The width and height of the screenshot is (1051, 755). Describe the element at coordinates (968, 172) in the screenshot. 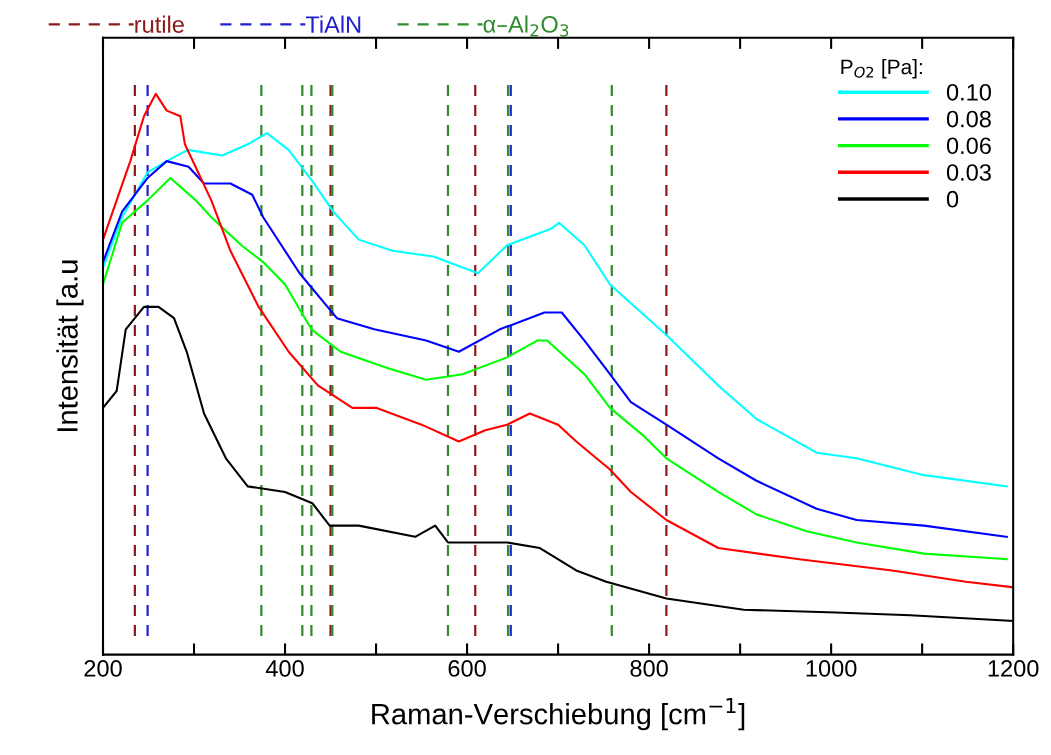

I see `legend-label: 0.03` at that location.